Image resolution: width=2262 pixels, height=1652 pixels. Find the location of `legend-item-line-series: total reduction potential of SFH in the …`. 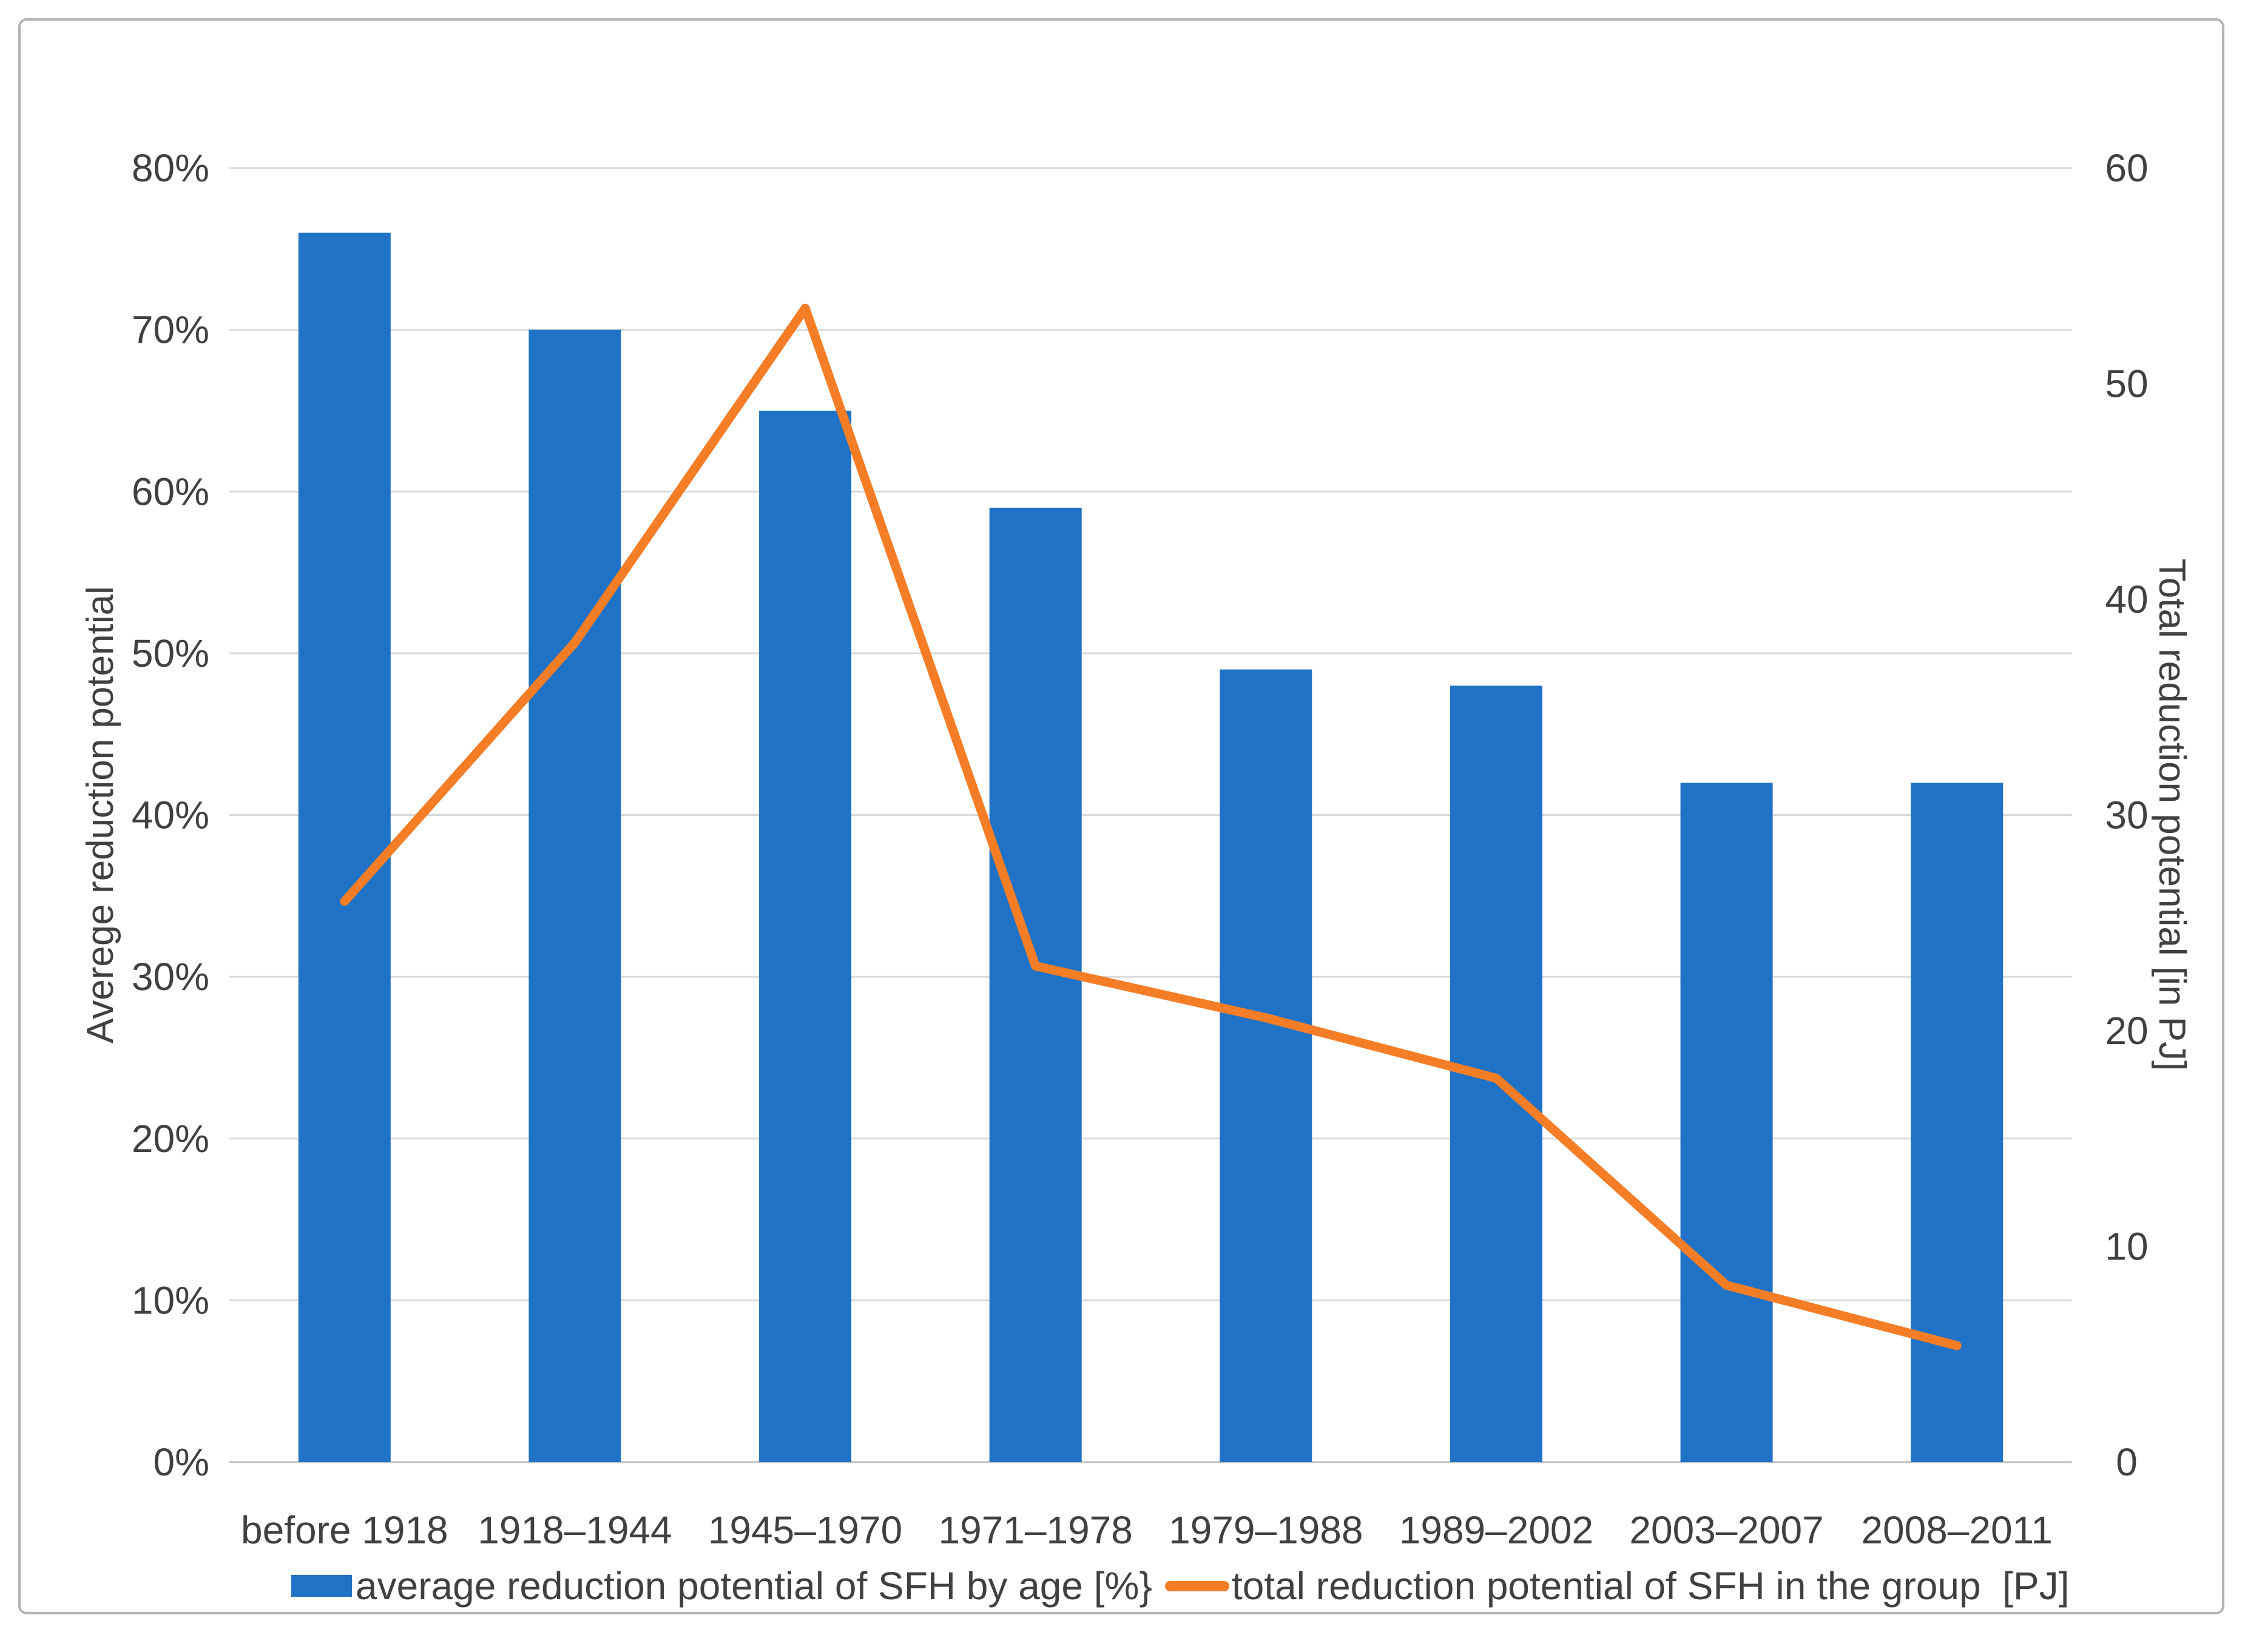

legend-item-line-series: total reduction potential of SFH in the … is located at coordinates (1617, 1586).